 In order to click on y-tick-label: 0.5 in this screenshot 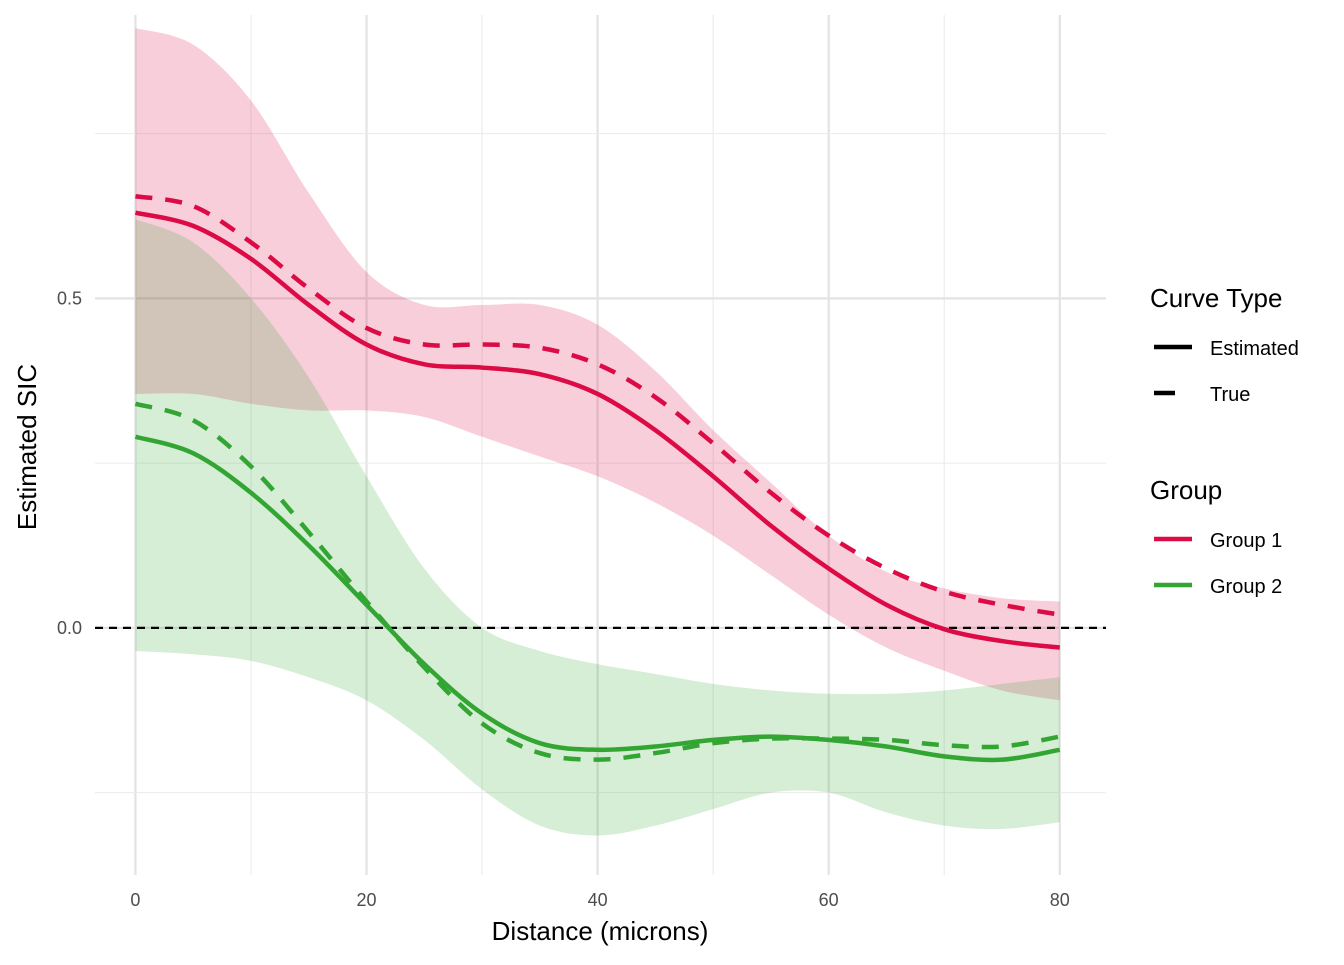, I will do `click(69, 298)`.